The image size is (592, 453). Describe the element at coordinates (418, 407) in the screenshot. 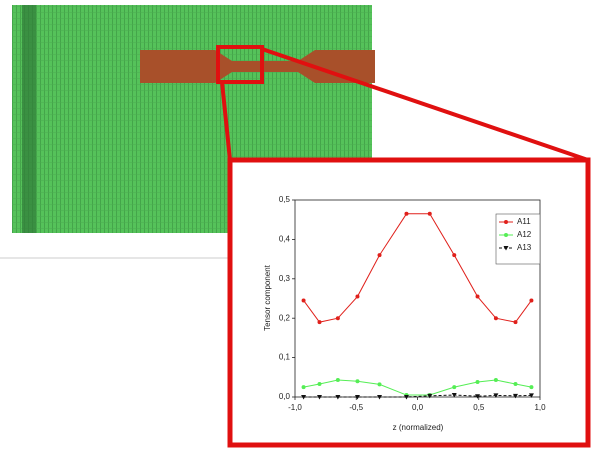

I see `x-tick-label: 0,0` at that location.